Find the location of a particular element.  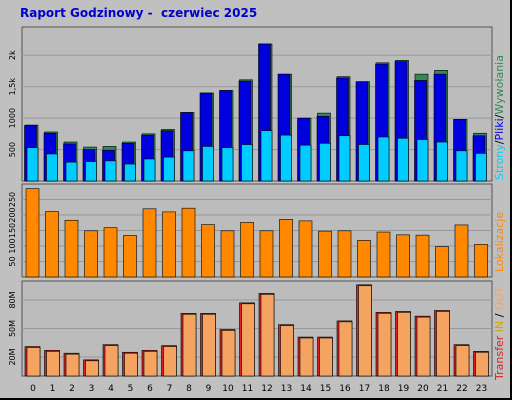

hour-label: 0 is located at coordinates (33, 389).